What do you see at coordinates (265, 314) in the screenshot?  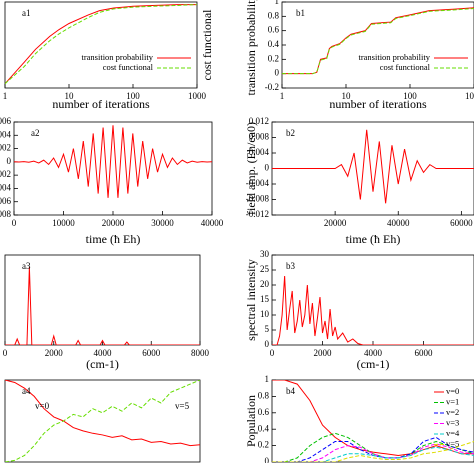 I see `y-tick-label: 10` at bounding box center [265, 314].